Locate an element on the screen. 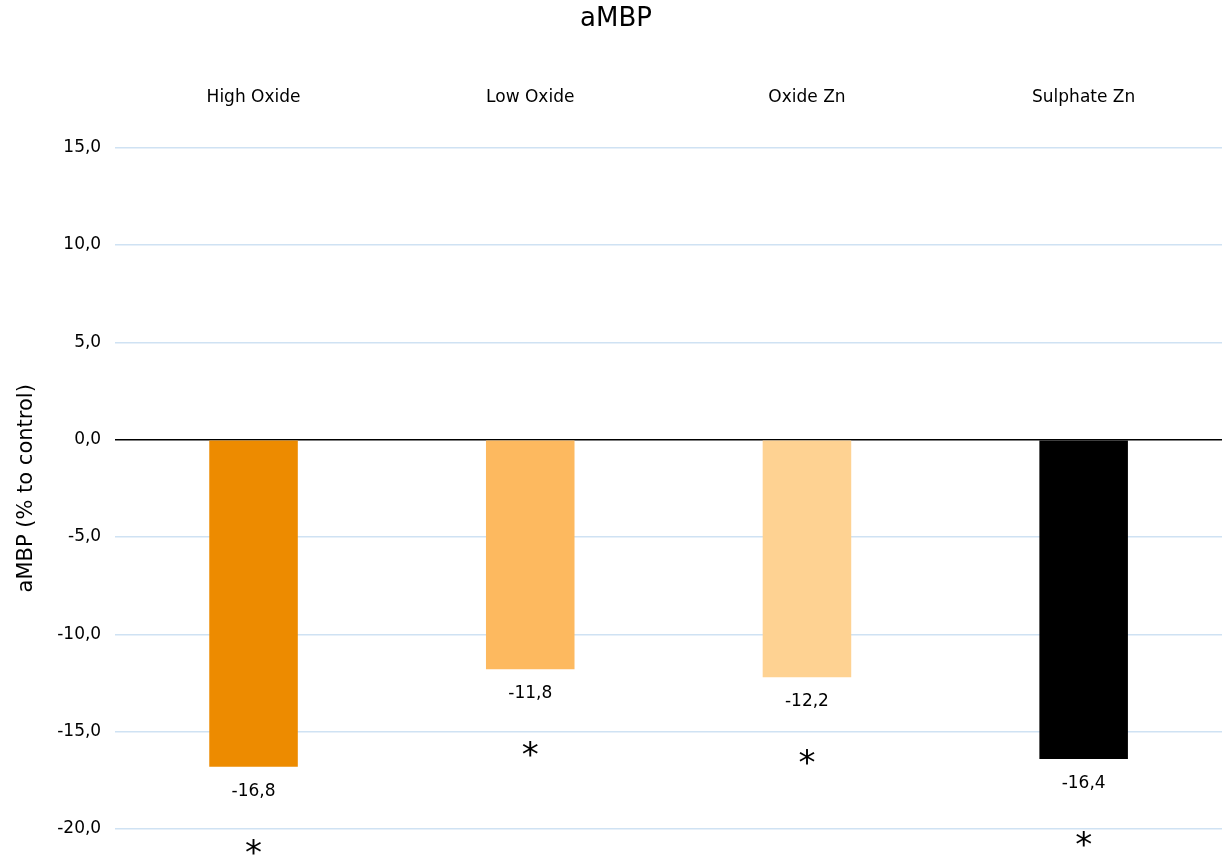 This screenshot has width=1224, height=865. x-tick-label: Low Oxide is located at coordinates (530, 95).